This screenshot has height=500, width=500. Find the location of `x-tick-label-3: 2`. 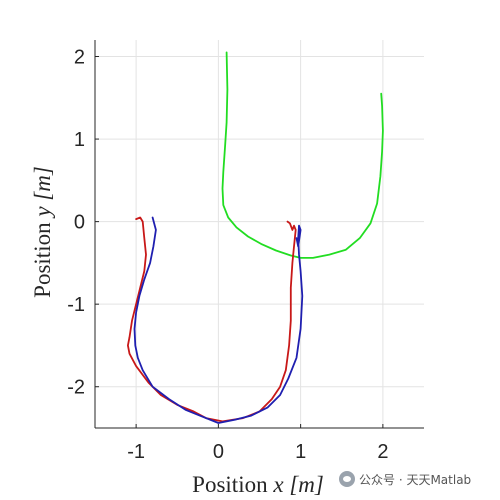

x-tick-label-3: 2 is located at coordinates (382, 452).